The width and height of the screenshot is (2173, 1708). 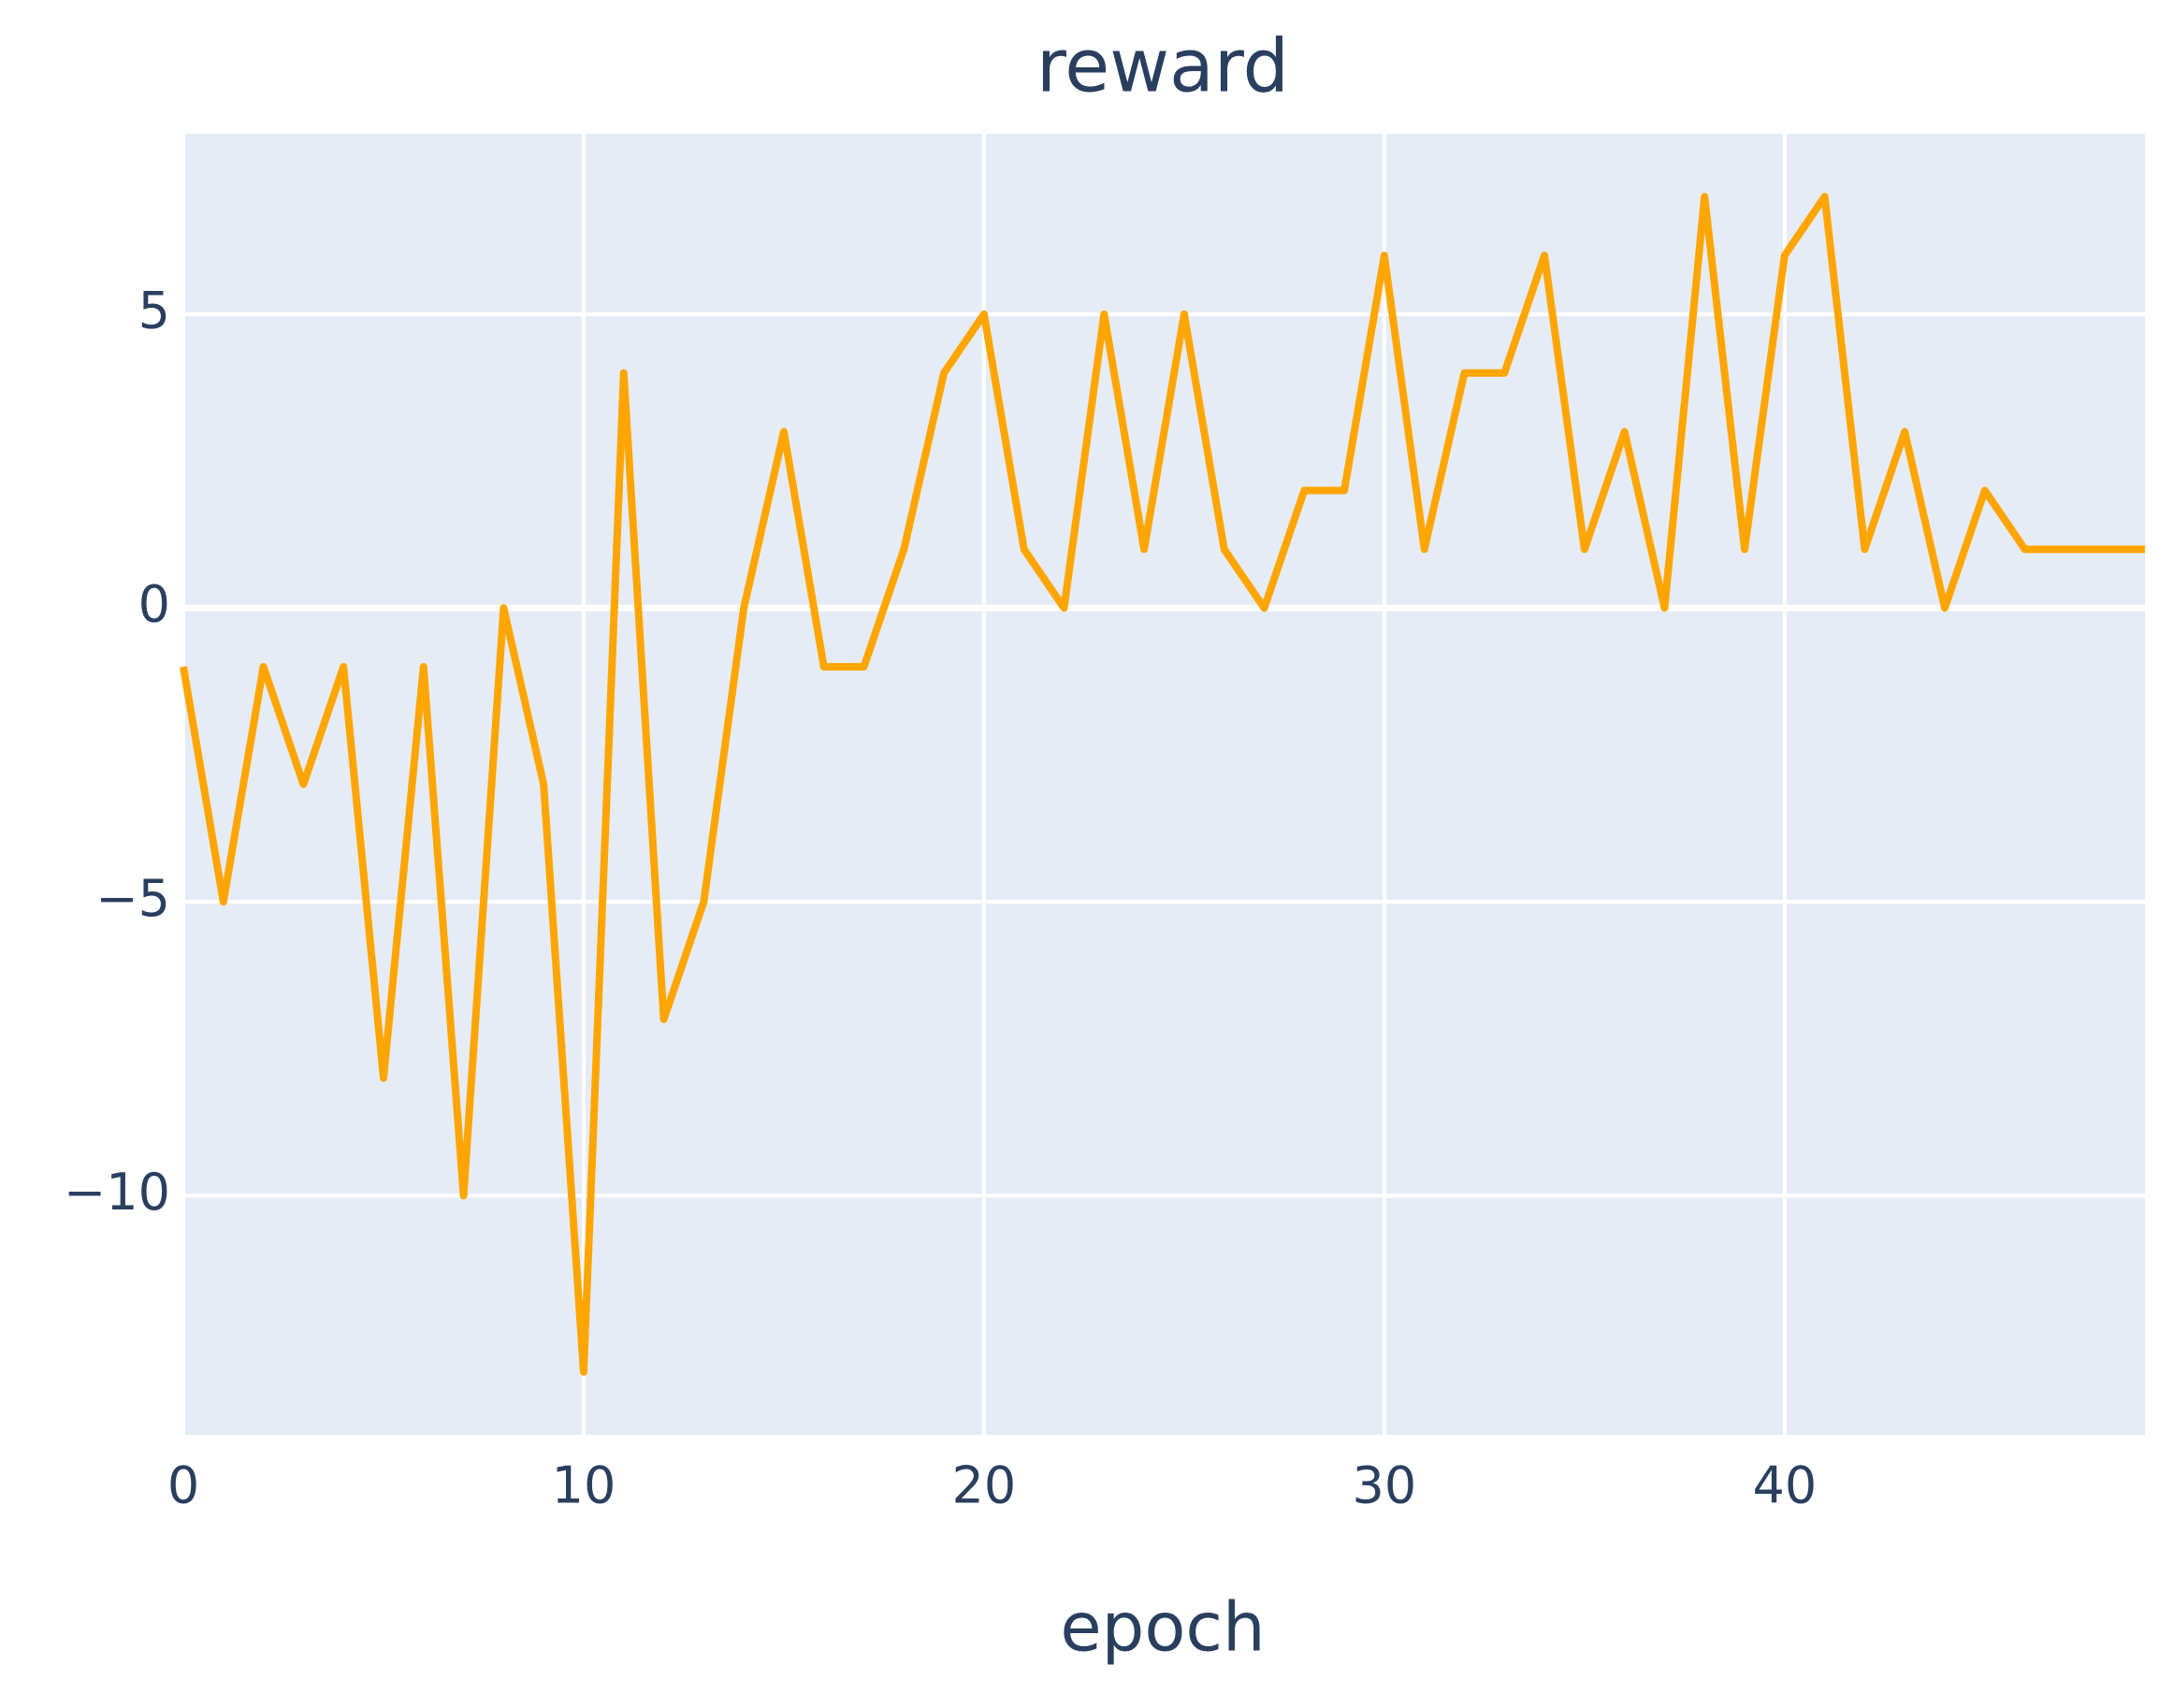 I want to click on x-tick-label: 40, so click(x=1784, y=1485).